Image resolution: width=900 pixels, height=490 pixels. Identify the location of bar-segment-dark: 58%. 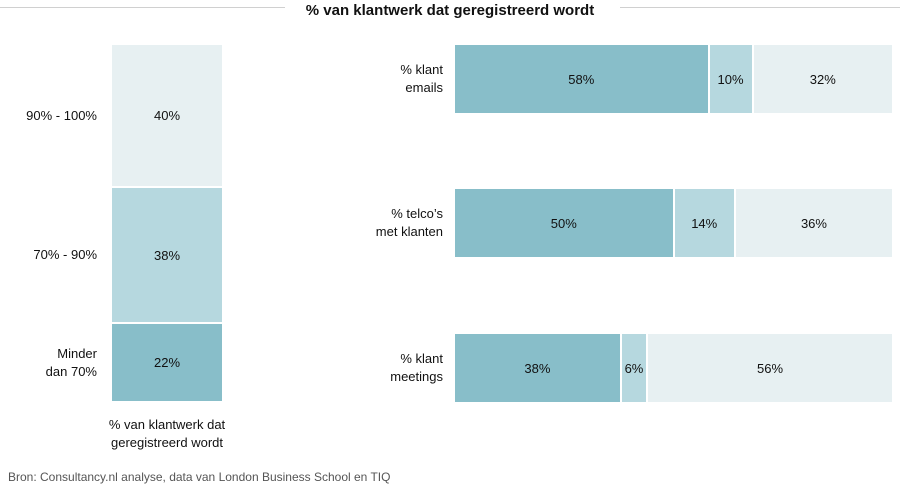
(581, 79).